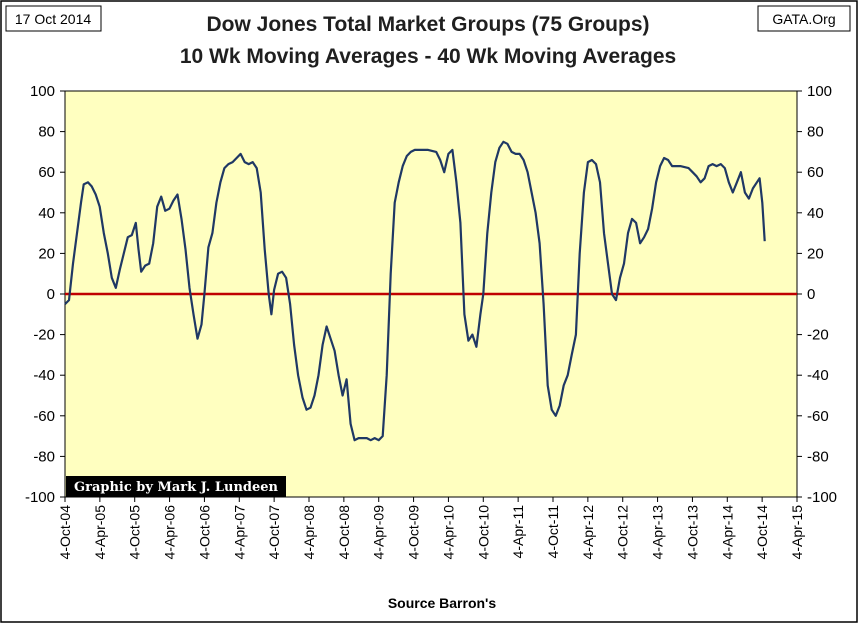 This screenshot has height=623, width=858. I want to click on y-tick-label-left: 60, so click(46, 172).